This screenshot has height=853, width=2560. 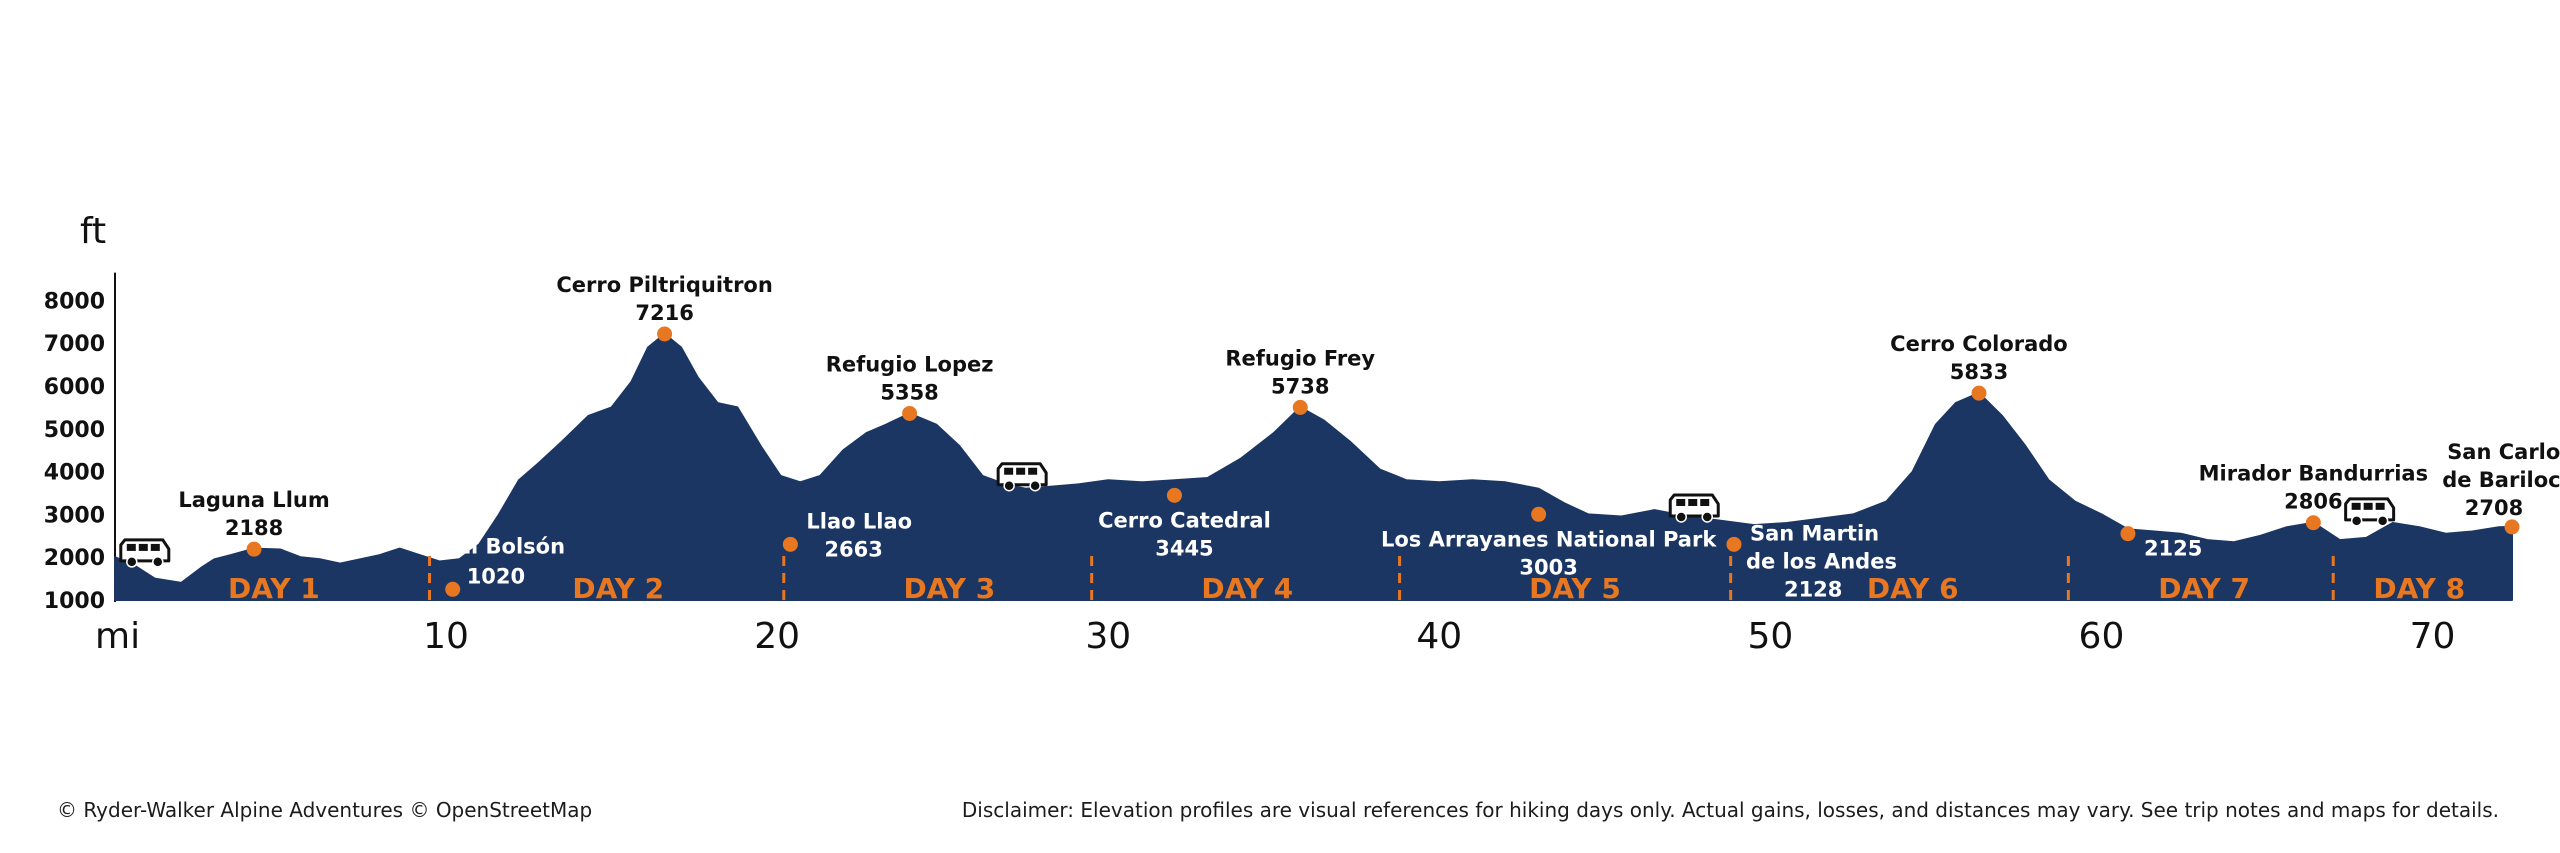 What do you see at coordinates (1184, 548) in the screenshot?
I see `waypoint-elevation: 3445` at bounding box center [1184, 548].